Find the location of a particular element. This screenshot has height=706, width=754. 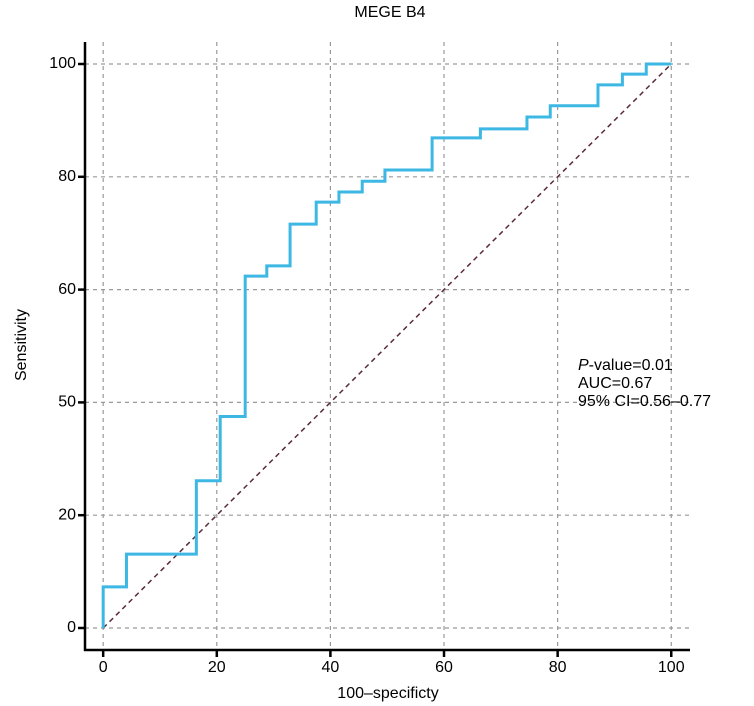

y-tick-label: 100 is located at coordinates (62, 63).